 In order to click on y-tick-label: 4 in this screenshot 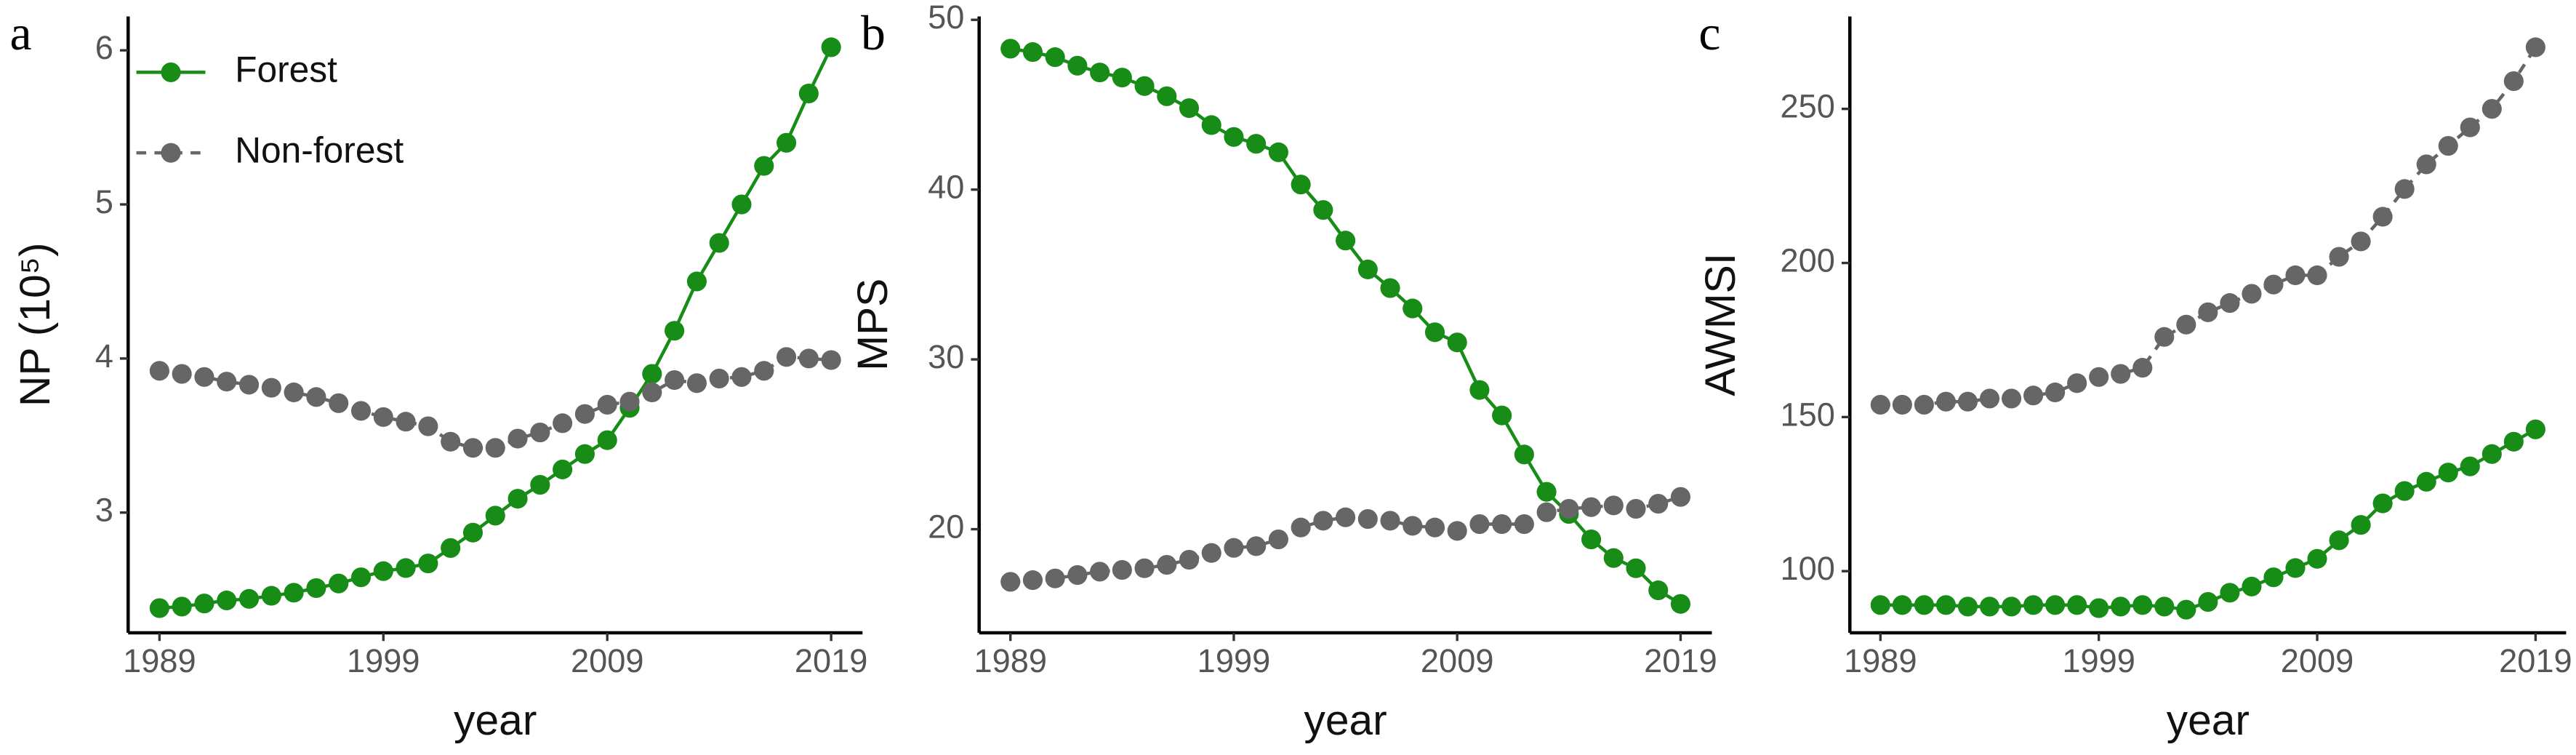, I will do `click(104, 356)`.